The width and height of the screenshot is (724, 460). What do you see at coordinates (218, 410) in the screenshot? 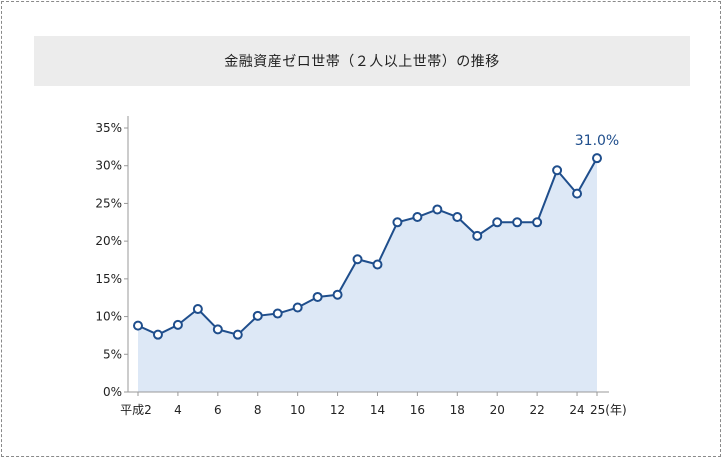
I see `x-tick-label: 6` at bounding box center [218, 410].